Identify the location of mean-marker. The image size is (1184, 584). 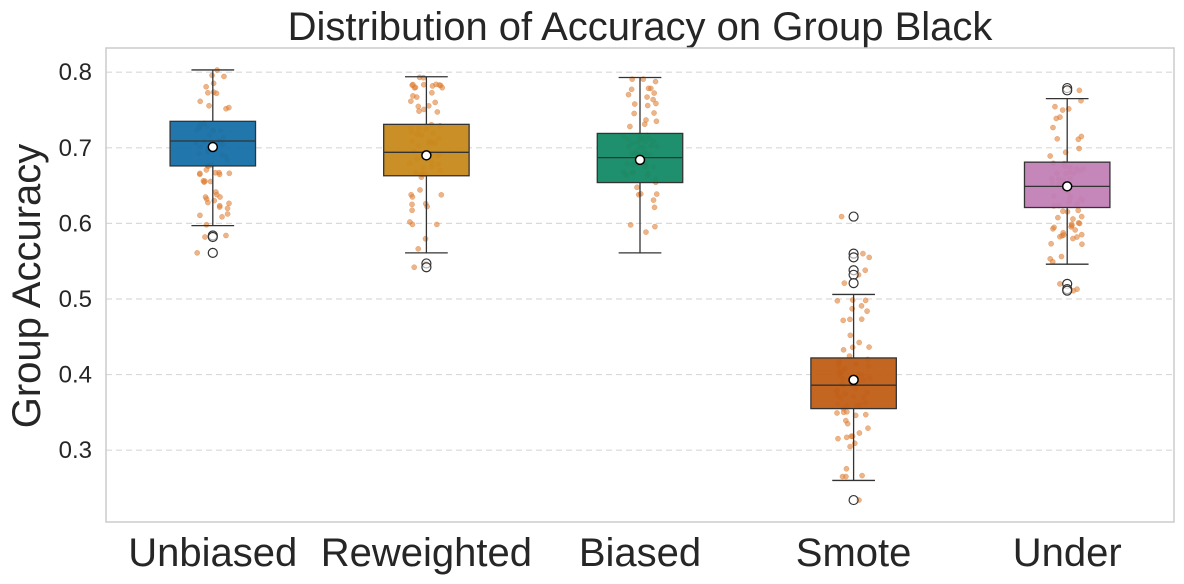
(853, 380).